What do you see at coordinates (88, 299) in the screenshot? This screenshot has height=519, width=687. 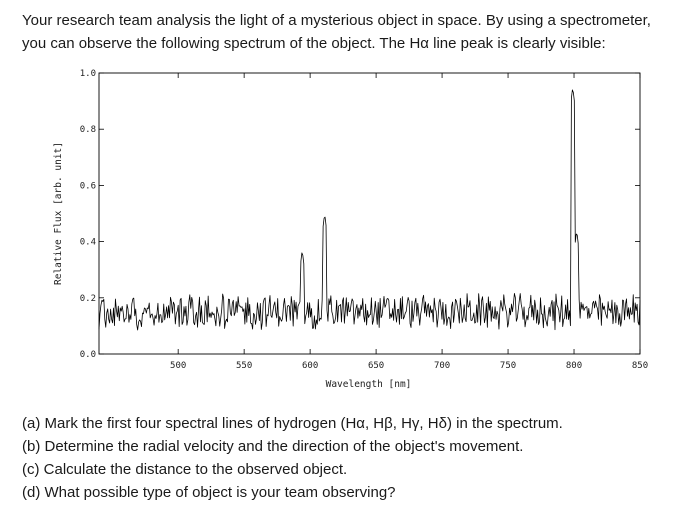 I see `y-tick-label: 0.2` at bounding box center [88, 299].